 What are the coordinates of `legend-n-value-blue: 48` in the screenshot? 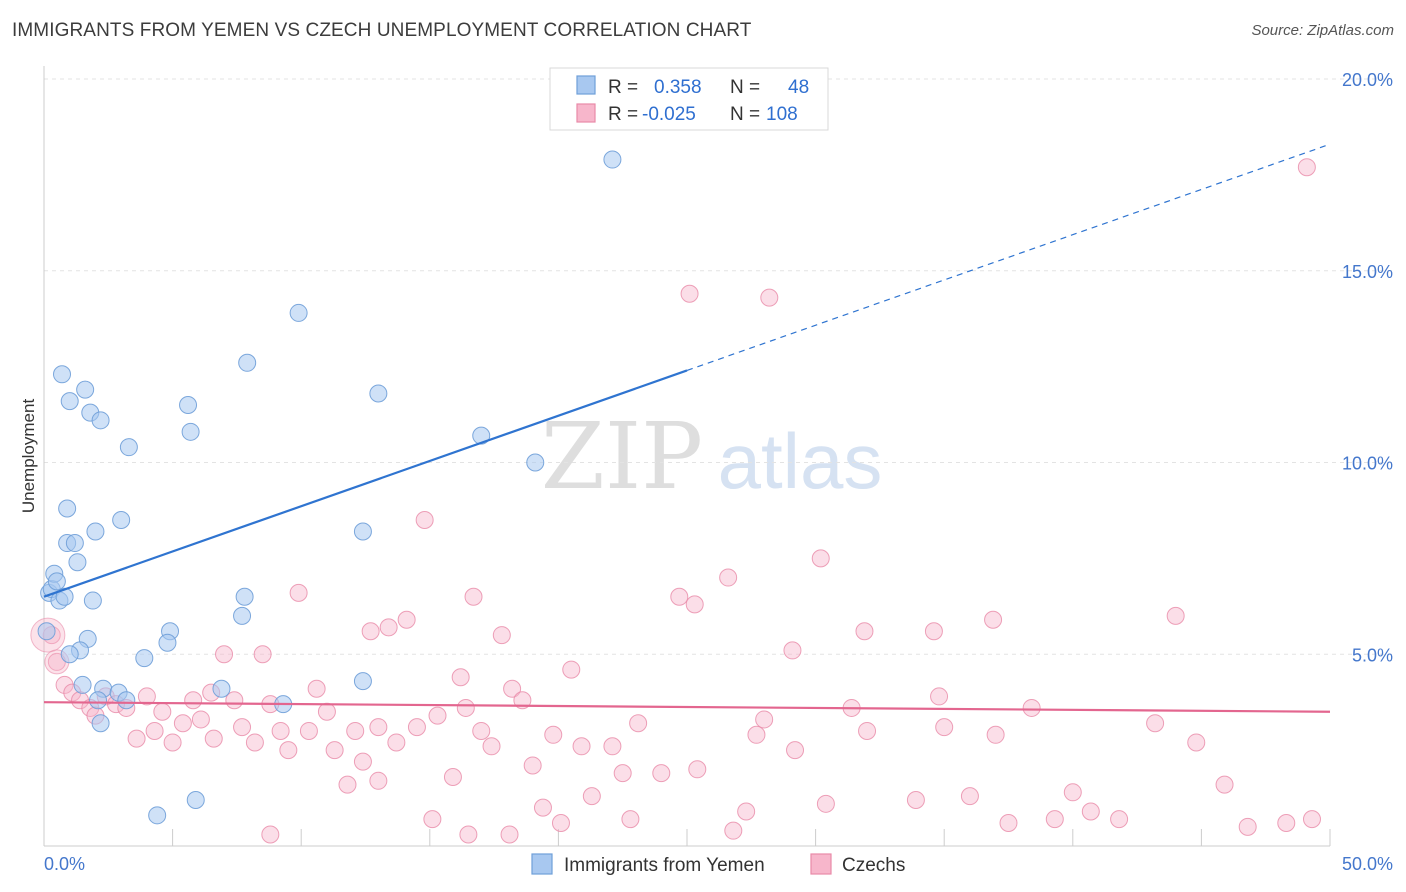 It's located at (798, 87).